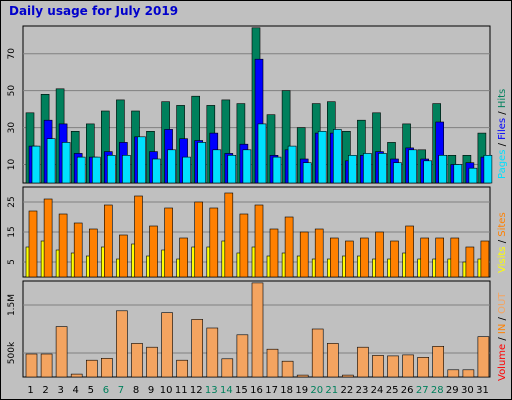  What do you see at coordinates (452, 390) in the screenshot?
I see `x-tick-label-day: 29` at bounding box center [452, 390].